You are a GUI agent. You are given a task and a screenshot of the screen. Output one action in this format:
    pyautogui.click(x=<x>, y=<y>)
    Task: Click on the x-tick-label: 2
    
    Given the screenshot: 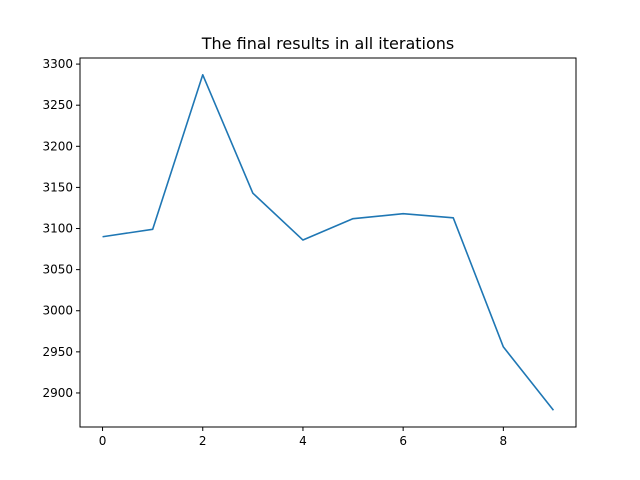 What is the action you would take?
    pyautogui.click(x=203, y=441)
    